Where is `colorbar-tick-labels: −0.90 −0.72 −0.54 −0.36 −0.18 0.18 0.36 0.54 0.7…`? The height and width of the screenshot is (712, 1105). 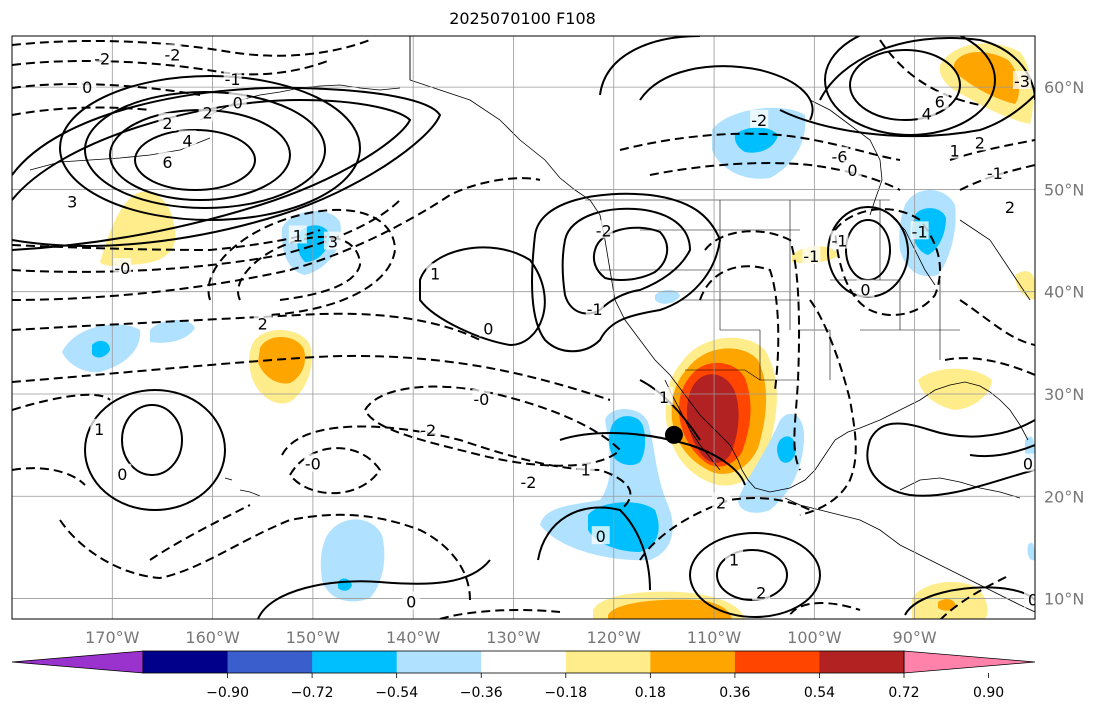
colorbar-tick-labels: −0.90 −0.72 −0.54 −0.36 −0.18 0.18 0.36 0.54 0.7… is located at coordinates (605, 693).